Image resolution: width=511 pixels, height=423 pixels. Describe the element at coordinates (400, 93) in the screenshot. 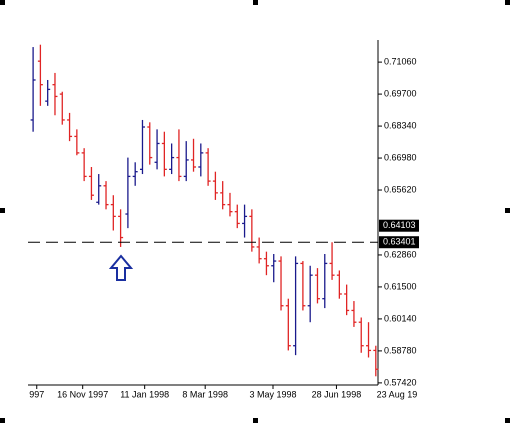

I see `y-tick-label: 0.69700` at that location.